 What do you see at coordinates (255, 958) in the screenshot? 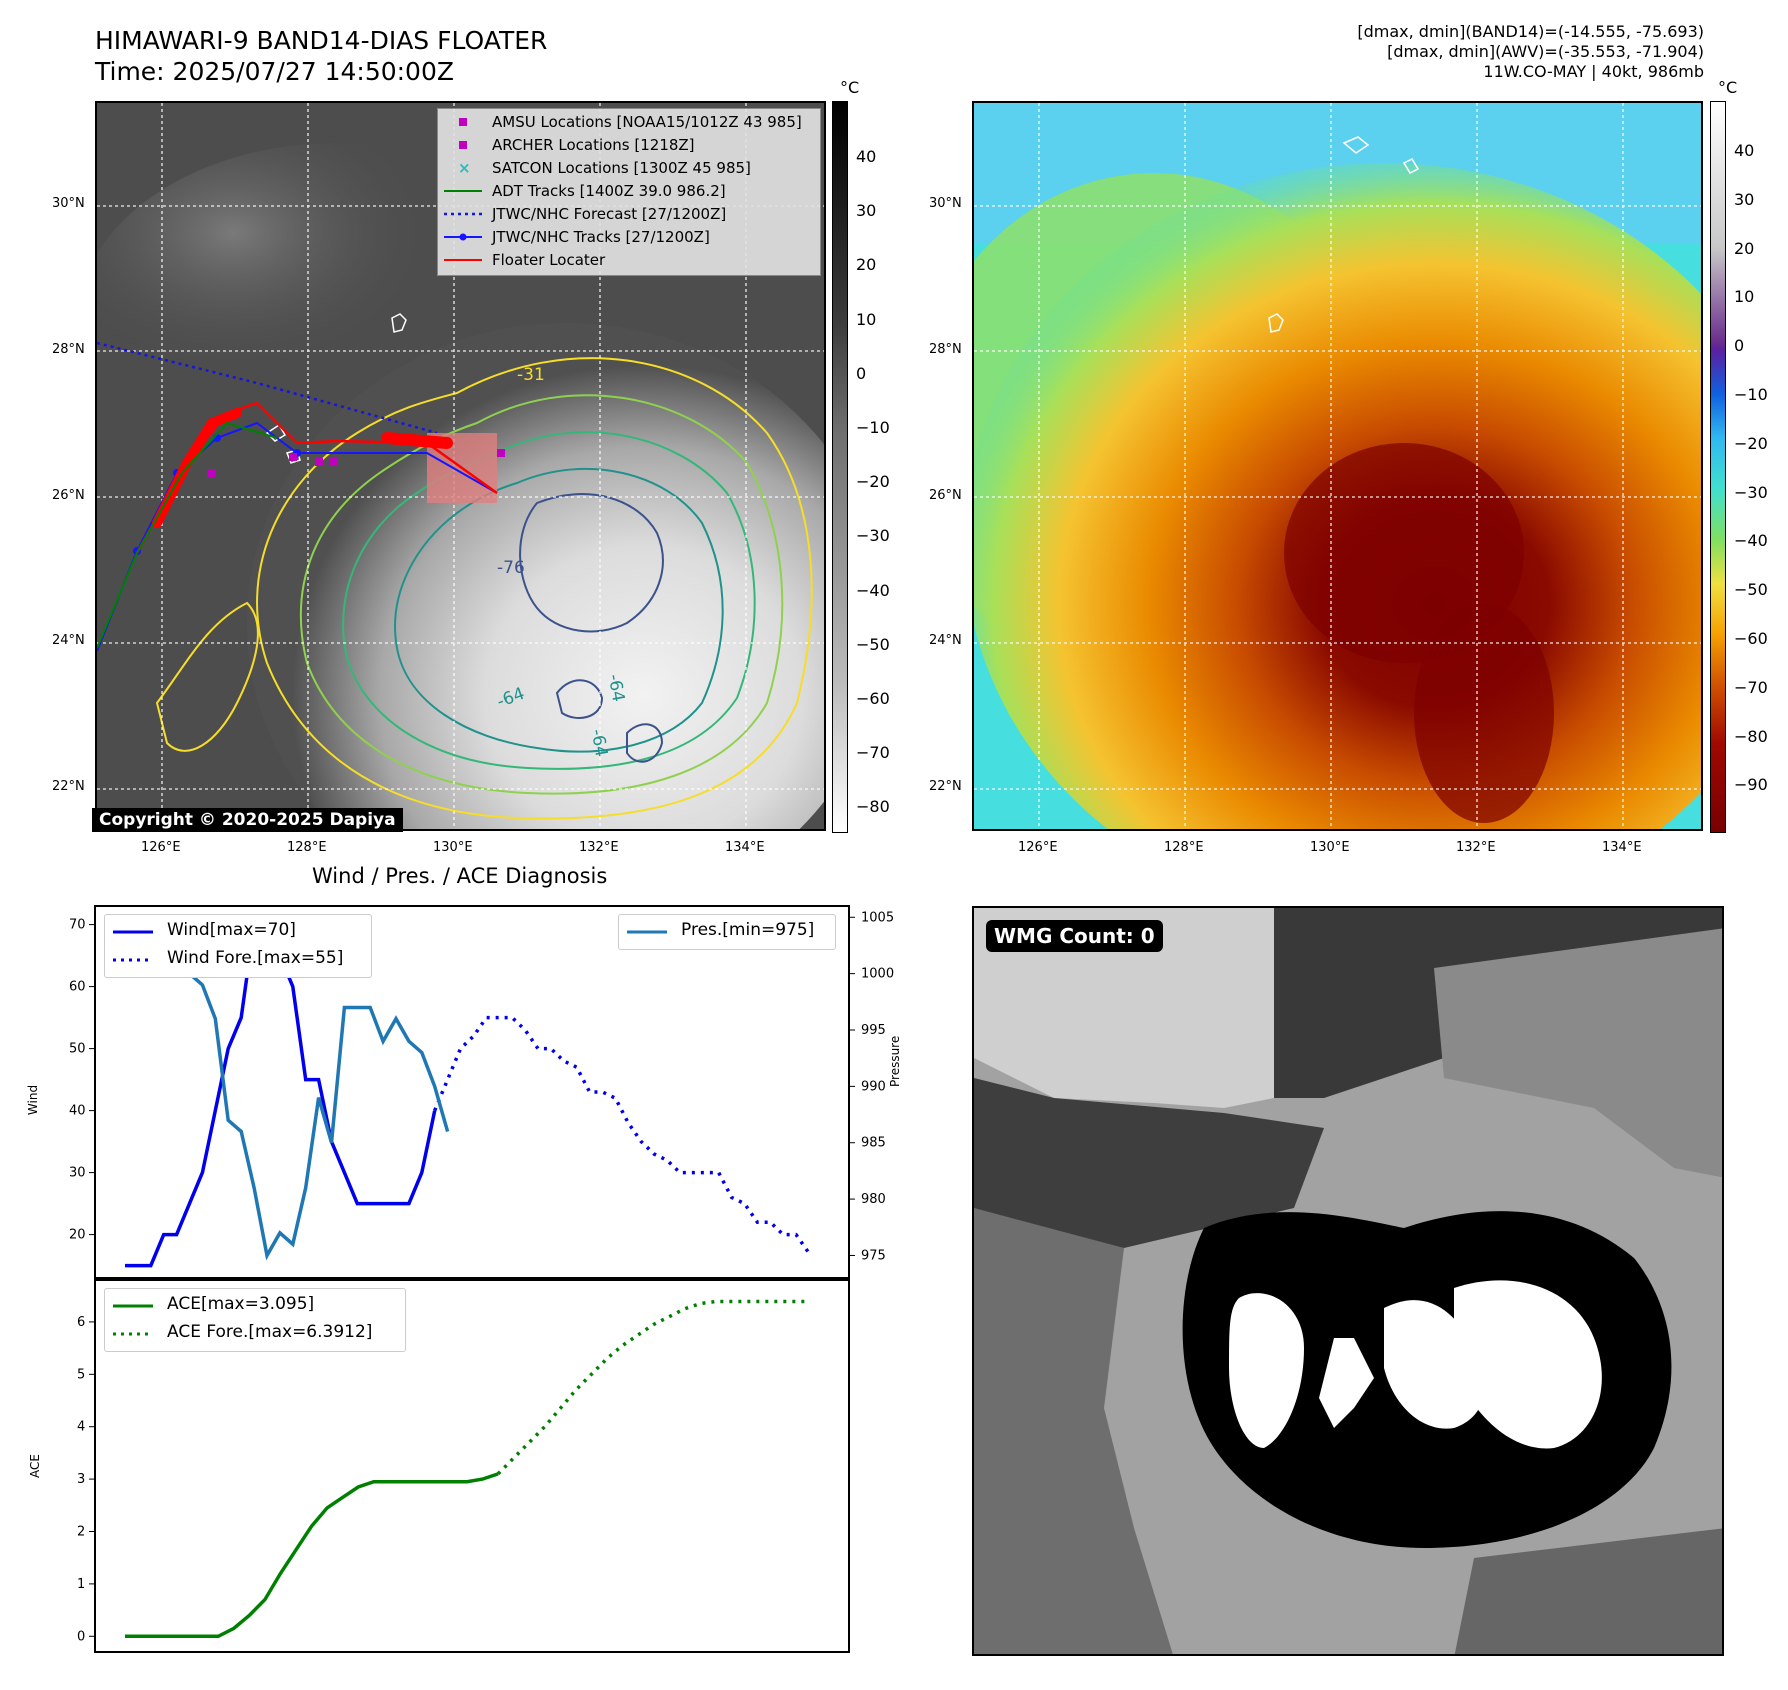
I see `legend-wind-fore: Wind Fore.[max=55]` at bounding box center [255, 958].